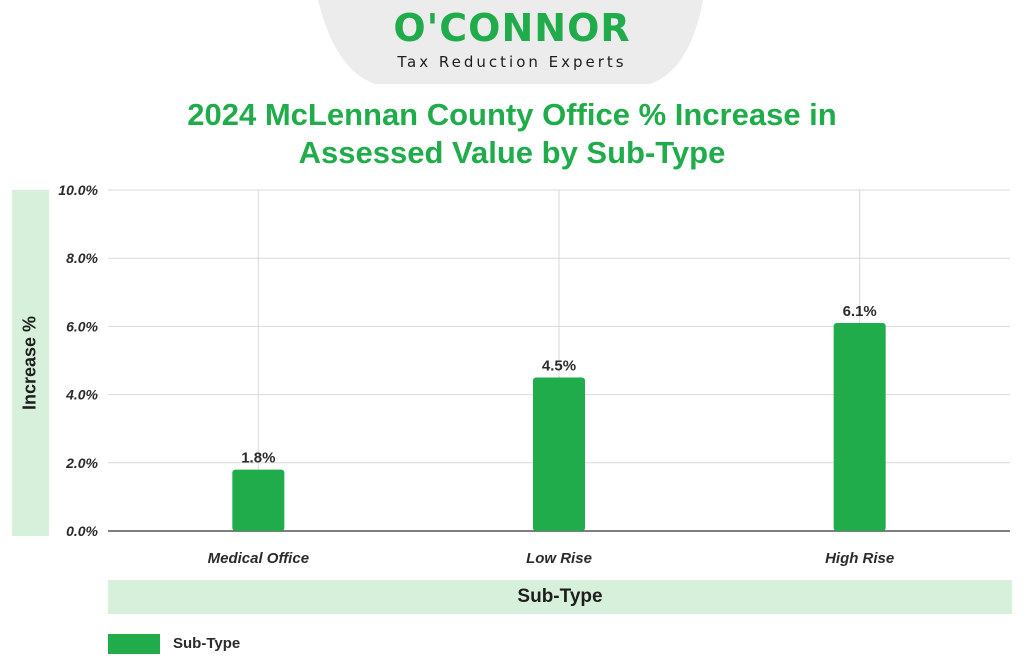  I want to click on legend-label: Sub-Type, so click(207, 643).